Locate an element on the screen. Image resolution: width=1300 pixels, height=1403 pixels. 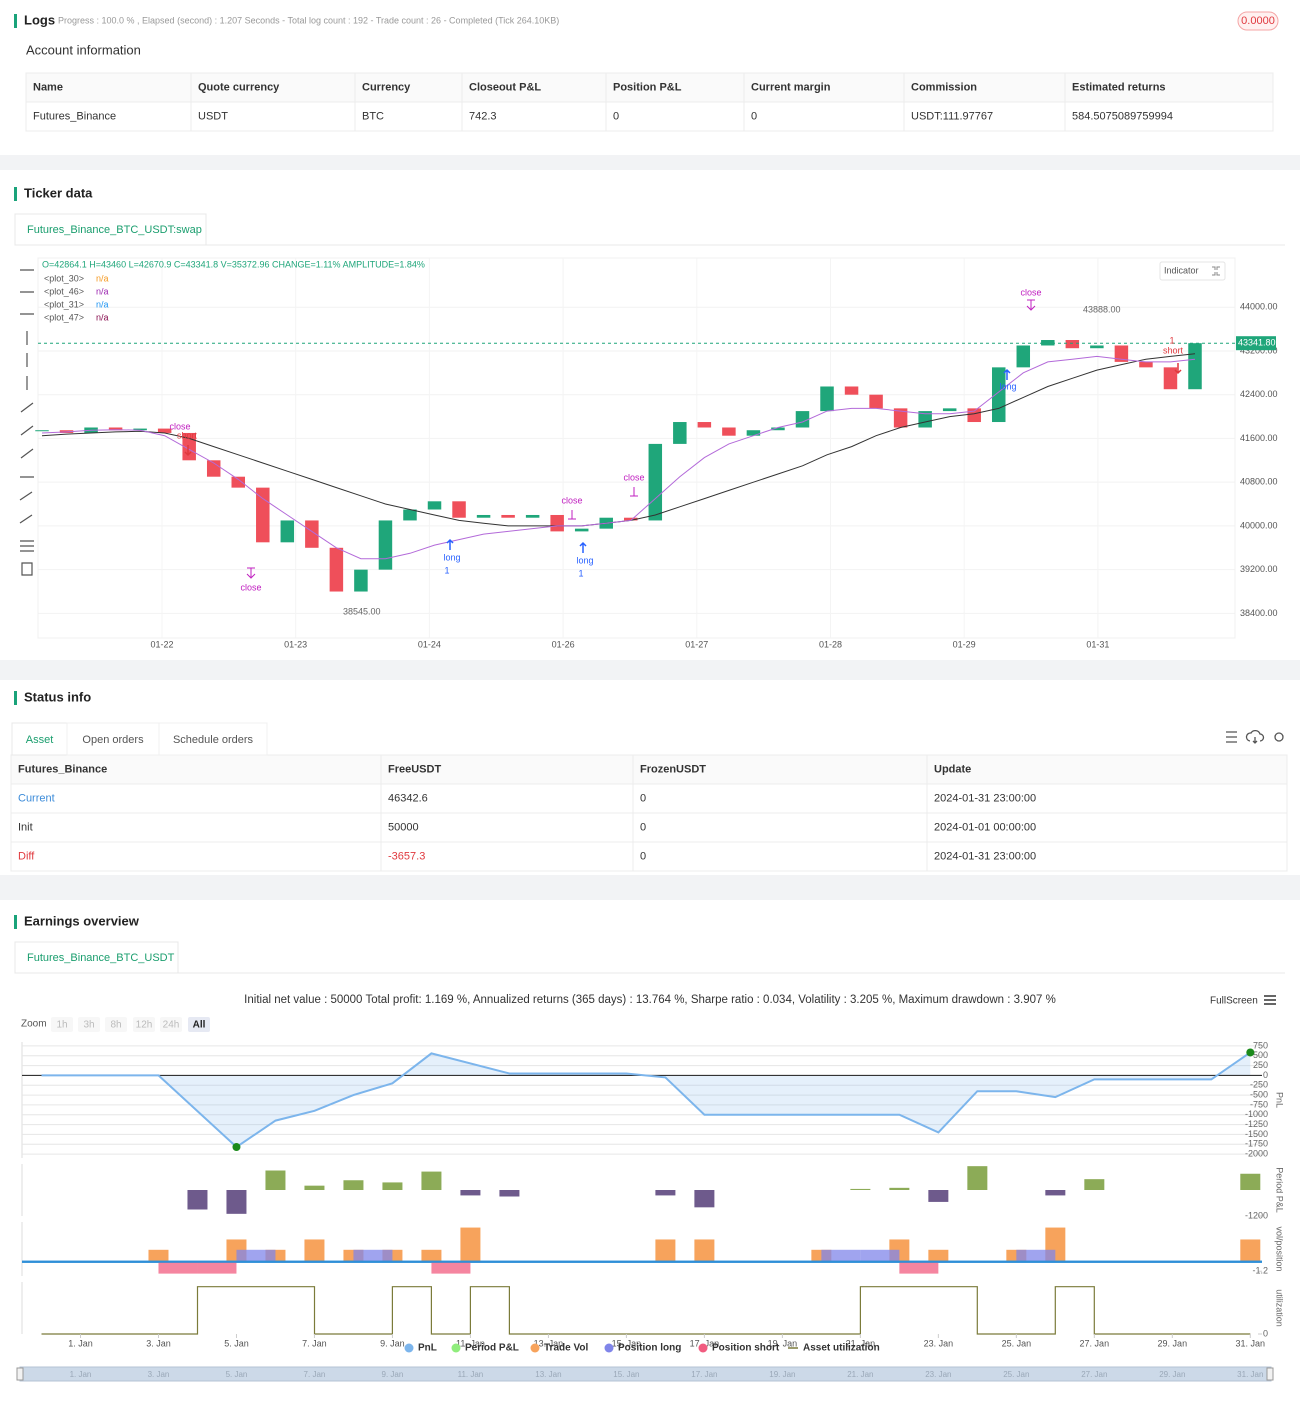
table-cell: 0 is located at coordinates (754, 116).